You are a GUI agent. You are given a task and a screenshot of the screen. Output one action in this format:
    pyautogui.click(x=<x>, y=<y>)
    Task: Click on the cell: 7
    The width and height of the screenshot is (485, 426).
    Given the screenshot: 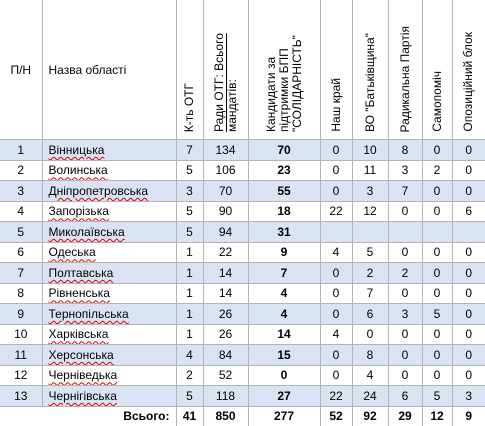 What is the action you would take?
    pyautogui.click(x=190, y=150)
    